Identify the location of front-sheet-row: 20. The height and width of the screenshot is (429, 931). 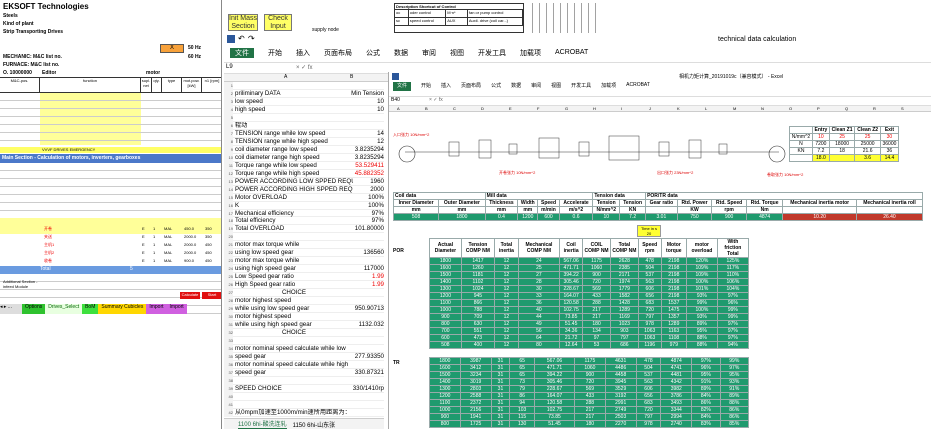
(304, 237).